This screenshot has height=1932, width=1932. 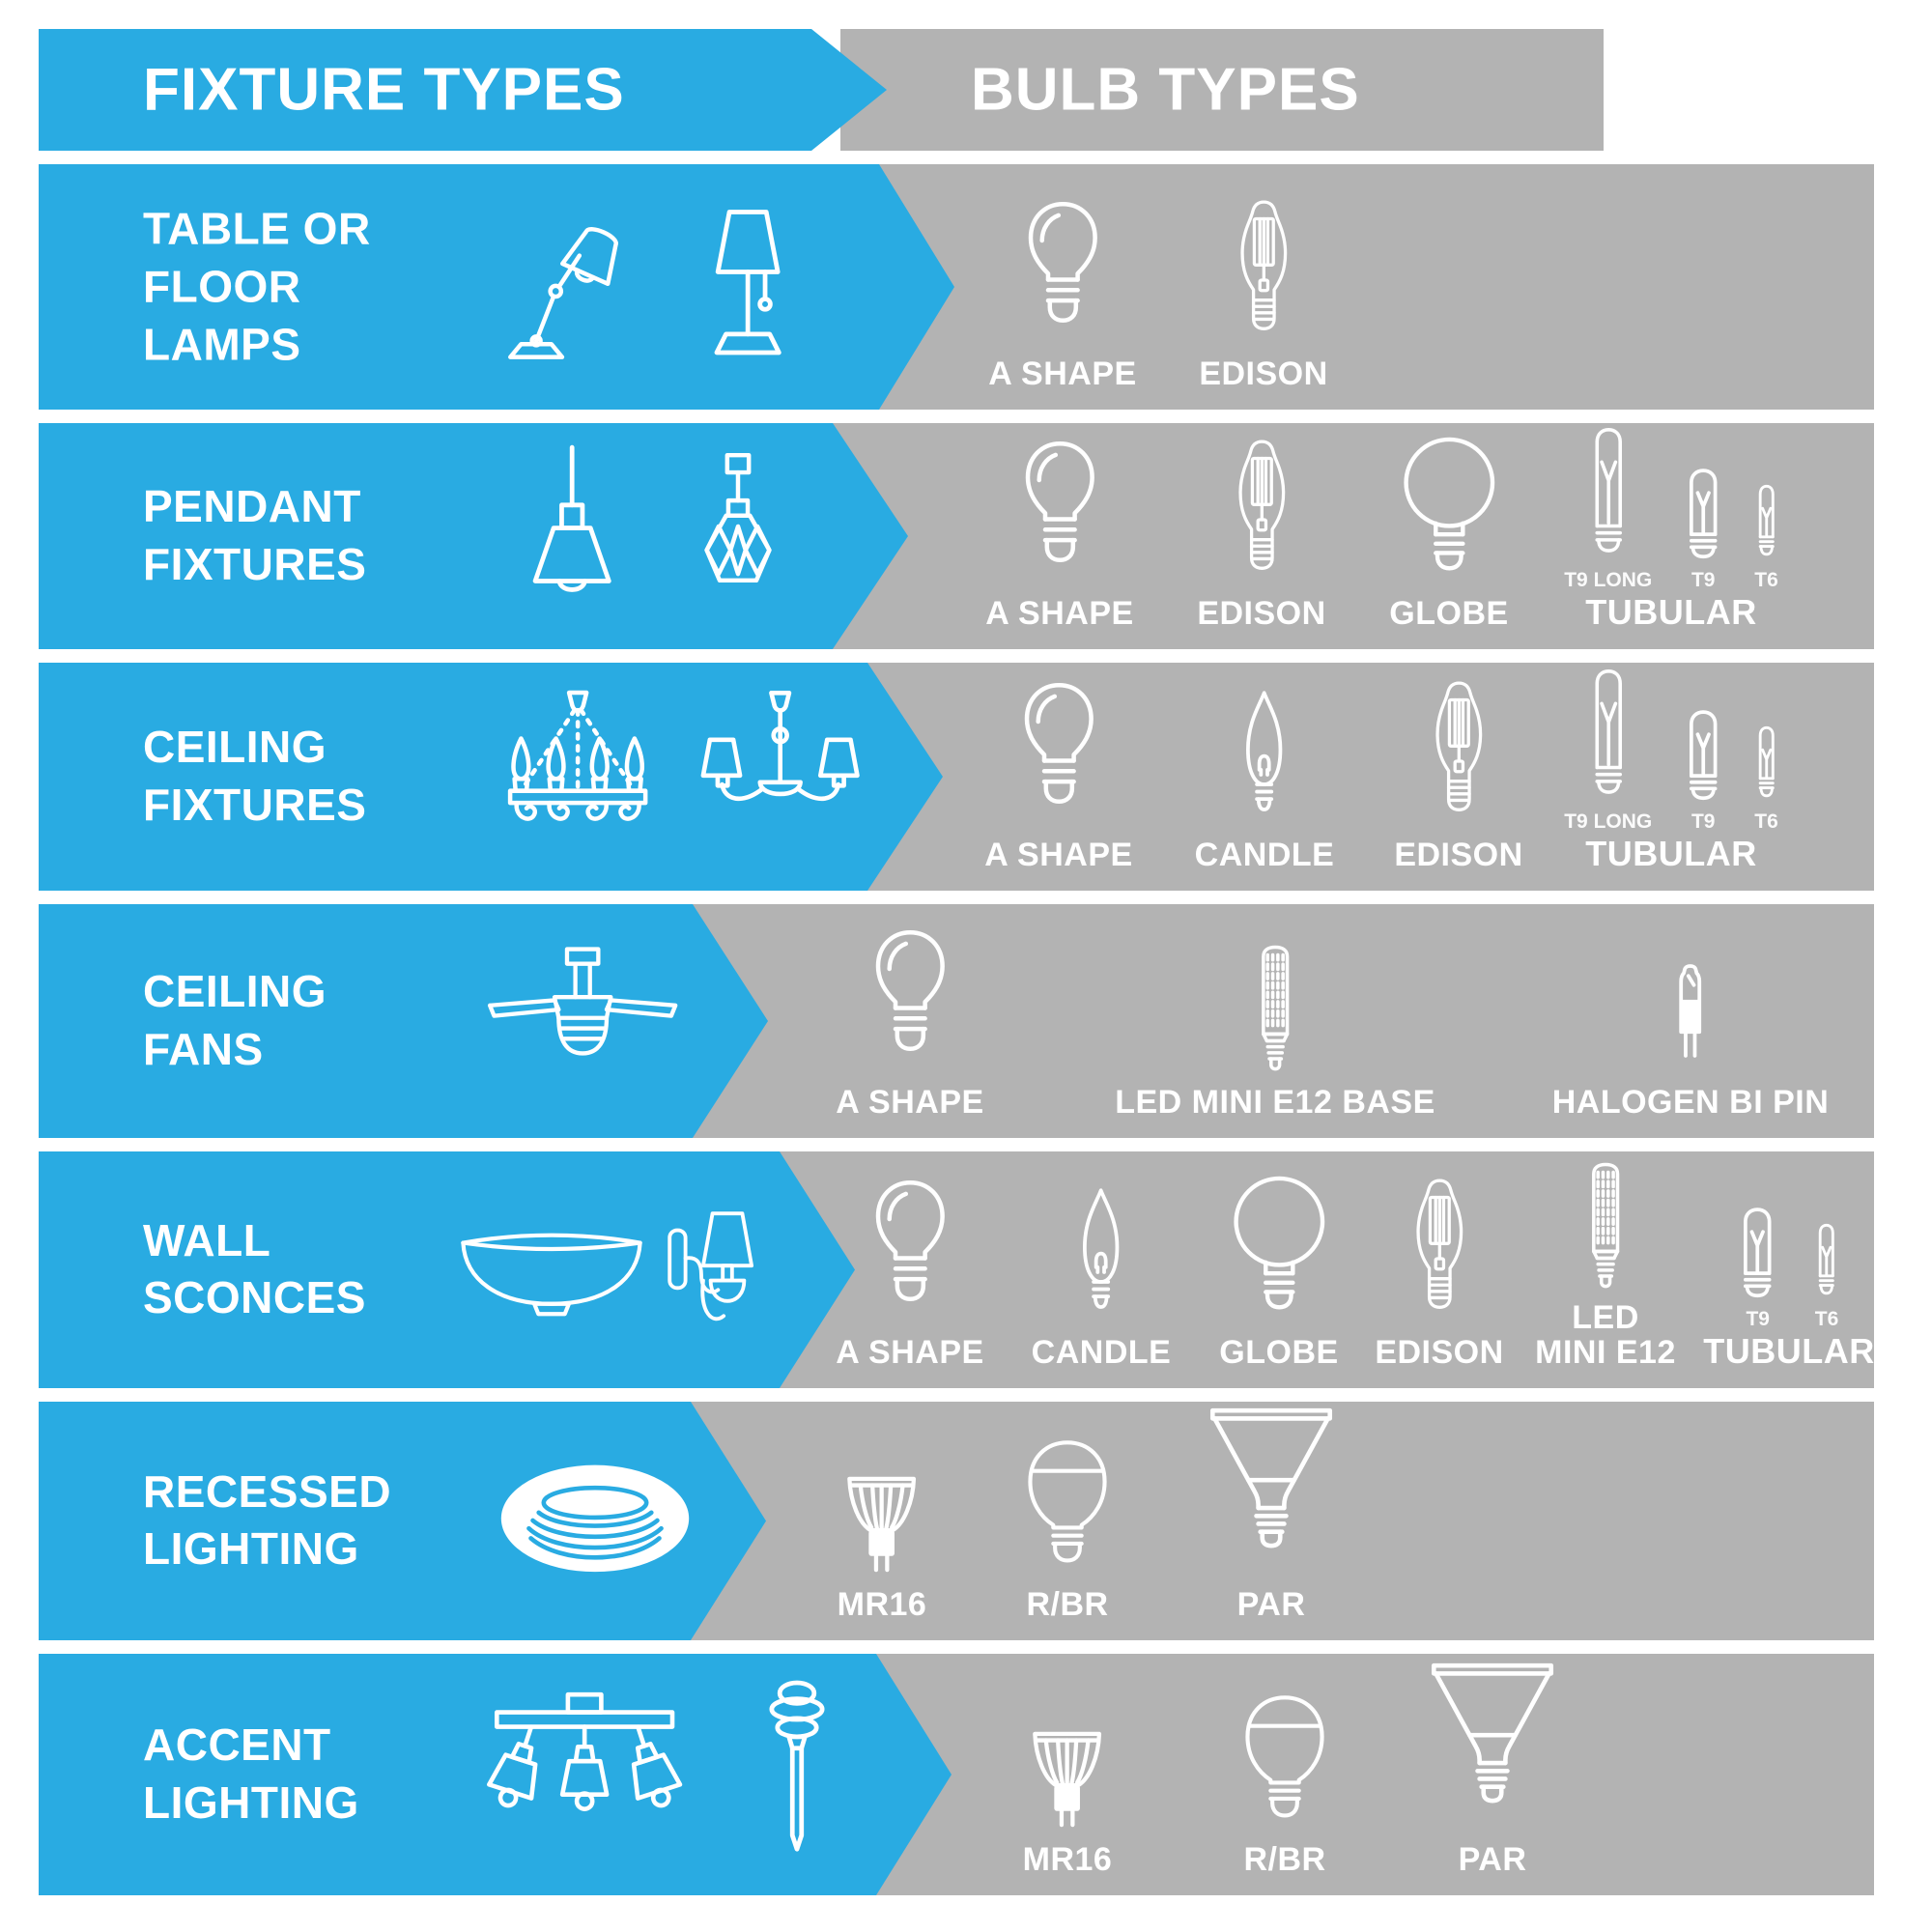 I want to click on bulb-halogen-bi-pin: HALOGEN BI PIN, so click(x=1691, y=1041).